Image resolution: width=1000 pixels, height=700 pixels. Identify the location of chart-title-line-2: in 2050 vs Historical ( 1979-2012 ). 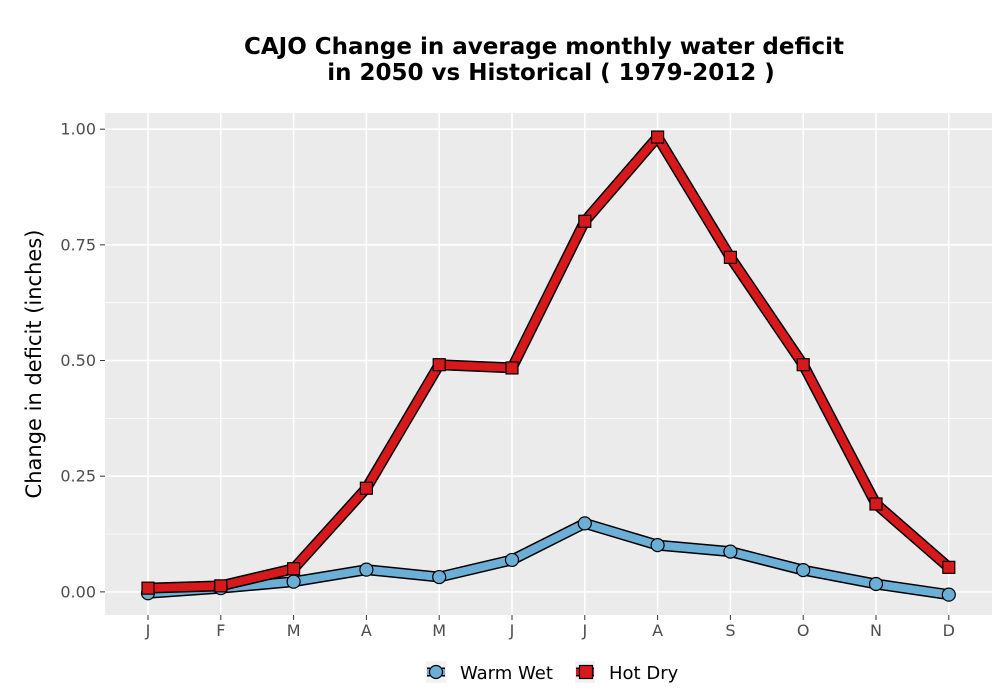
(550, 73).